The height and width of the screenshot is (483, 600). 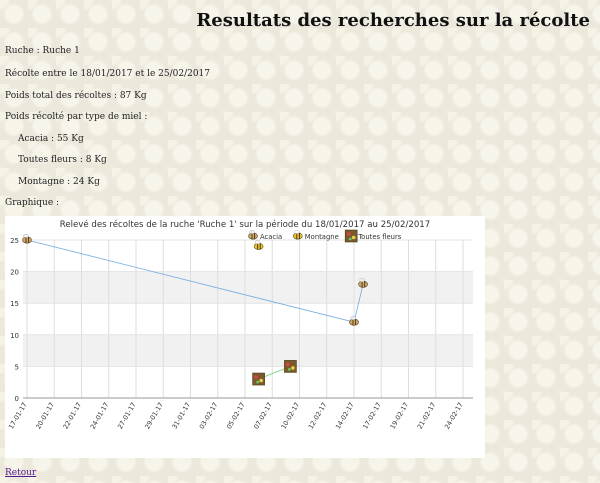 I want to click on legend-item: Montagne, so click(x=315, y=235).